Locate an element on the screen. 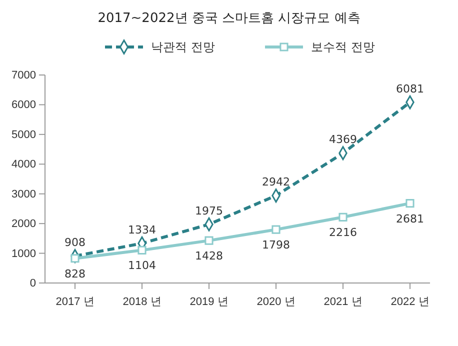  x-tick-label: 2020 년 is located at coordinates (276, 302).